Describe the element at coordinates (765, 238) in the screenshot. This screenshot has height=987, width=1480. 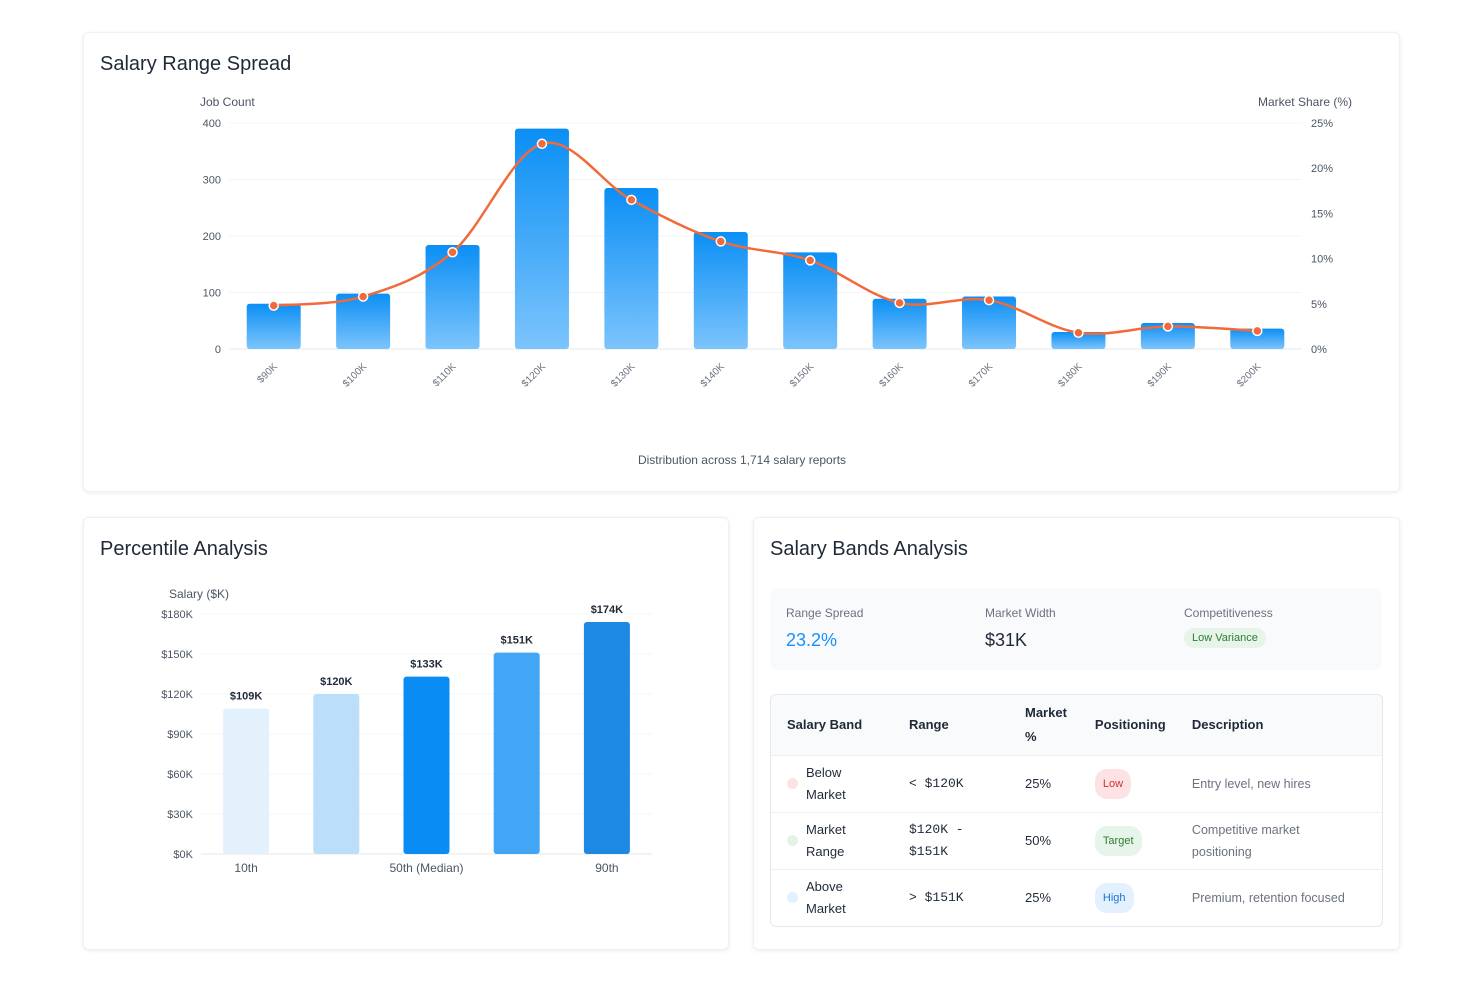
I see `market-share-line` at that location.